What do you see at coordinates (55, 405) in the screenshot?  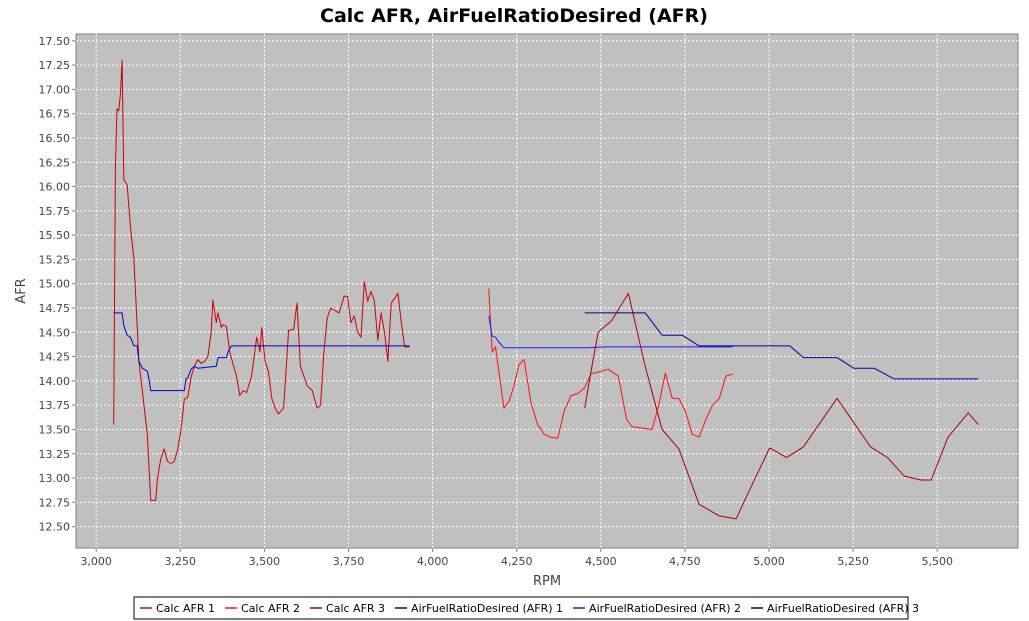 I see `y-tick-label: 13.75` at bounding box center [55, 405].